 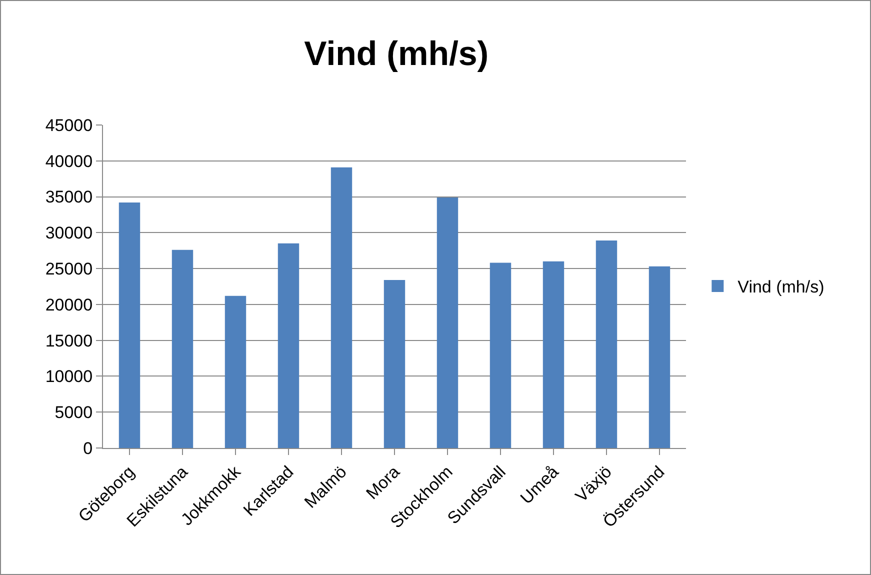 What do you see at coordinates (69, 340) in the screenshot?
I see `y-tick-label: 15000` at bounding box center [69, 340].